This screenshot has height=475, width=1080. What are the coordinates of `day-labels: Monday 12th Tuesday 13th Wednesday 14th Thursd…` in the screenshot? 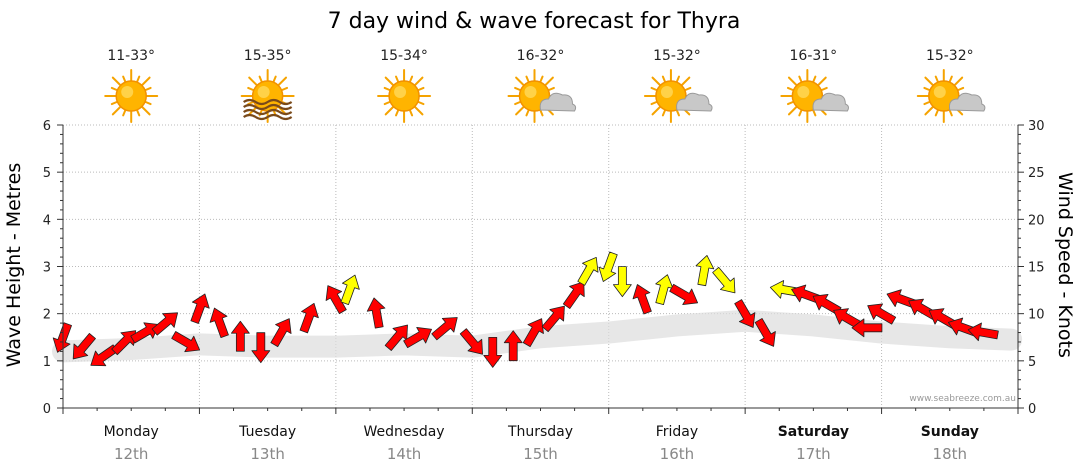 It's located at (541, 443).